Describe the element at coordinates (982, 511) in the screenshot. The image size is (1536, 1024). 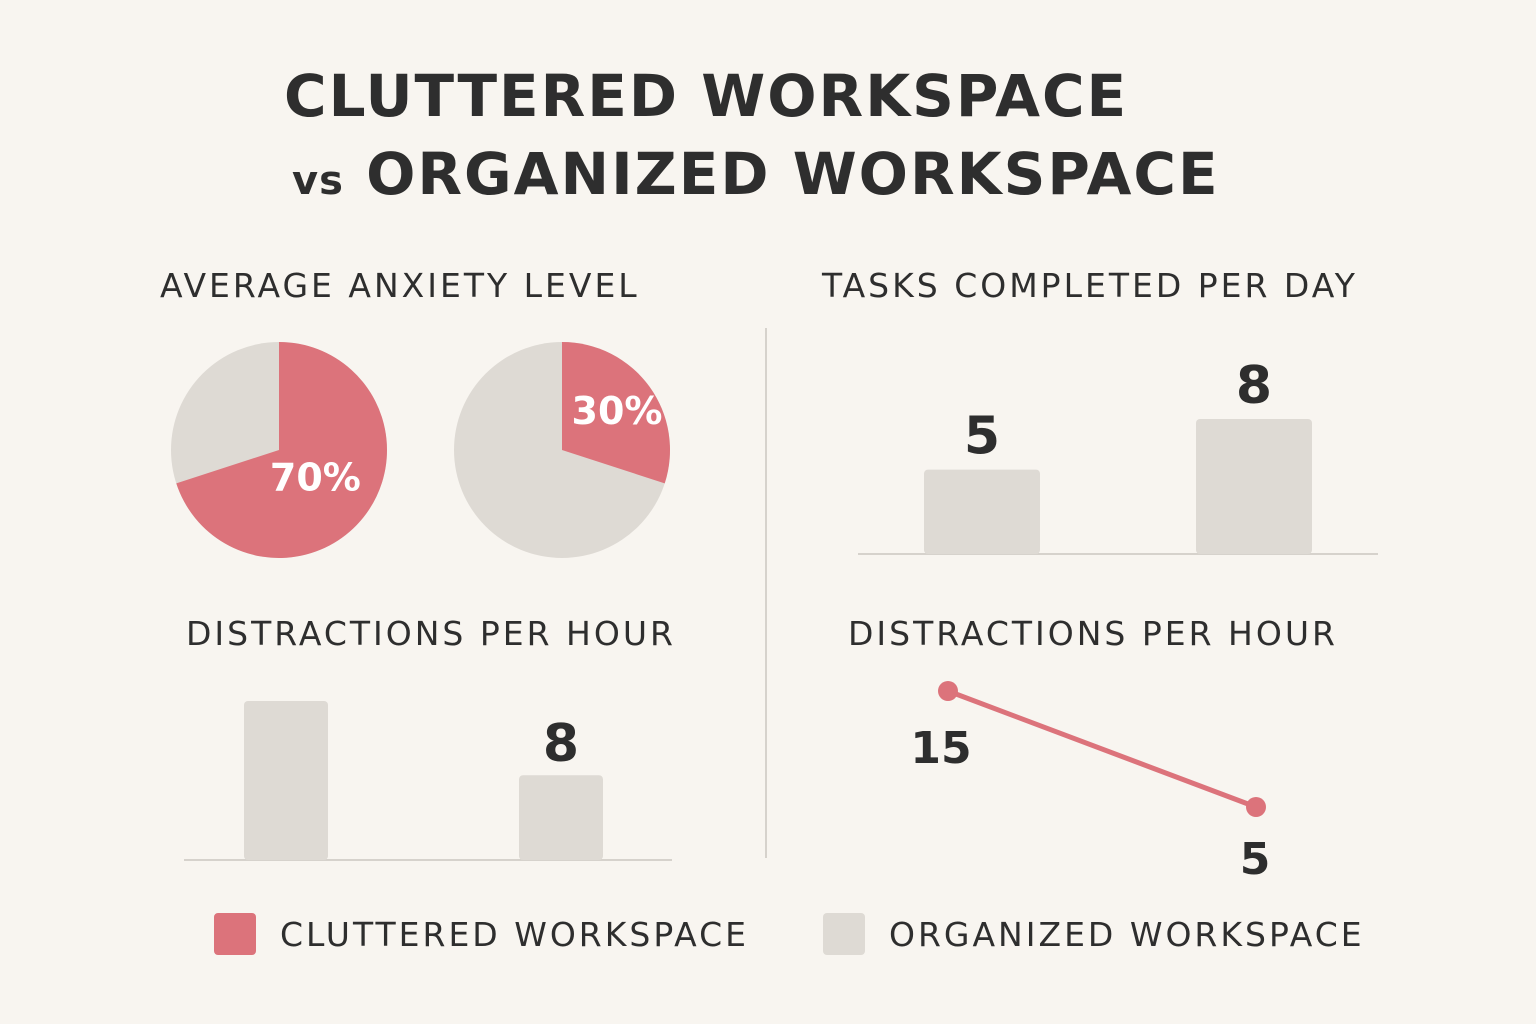
I see `tasks-bar-cluttered` at that location.